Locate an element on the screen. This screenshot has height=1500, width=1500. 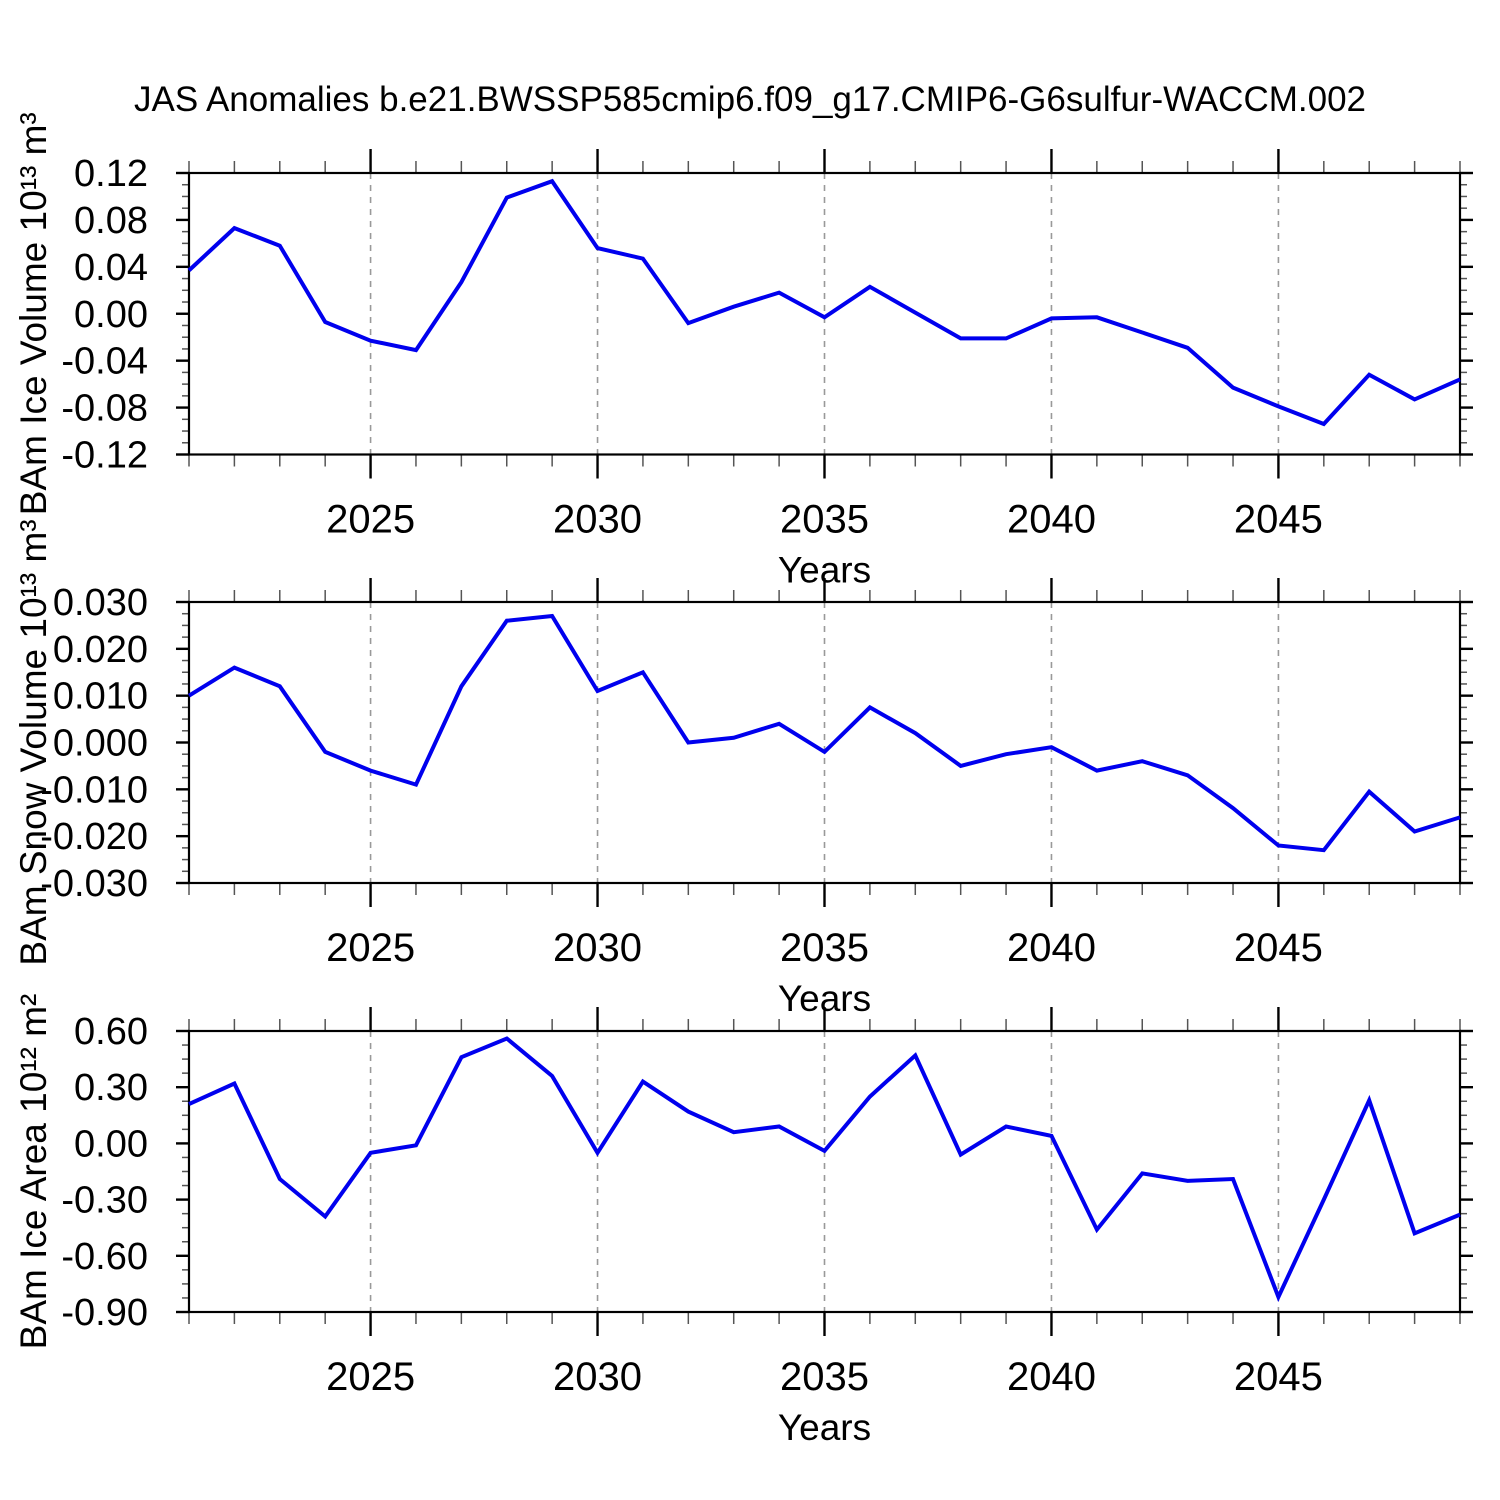
y-tick-label: 0.010 is located at coordinates (100, 697).